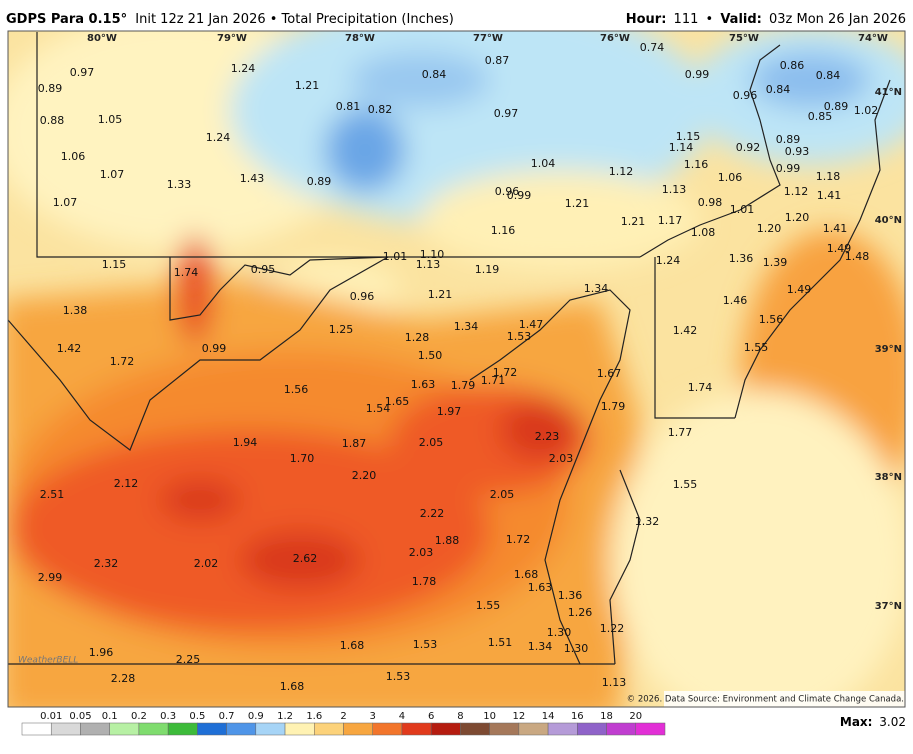  I want to click on precip-label: 1.42, so click(685, 330).